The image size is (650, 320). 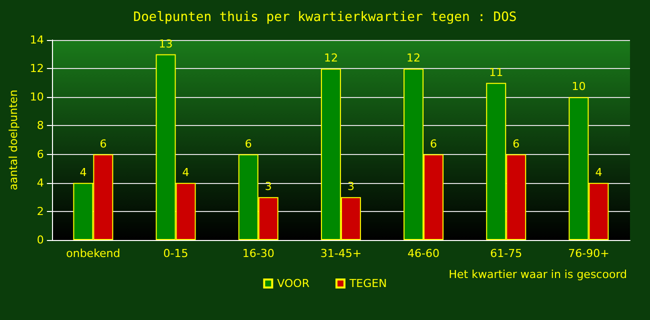 What do you see at coordinates (40, 211) in the screenshot?
I see `y-tick-label: 2` at bounding box center [40, 211].